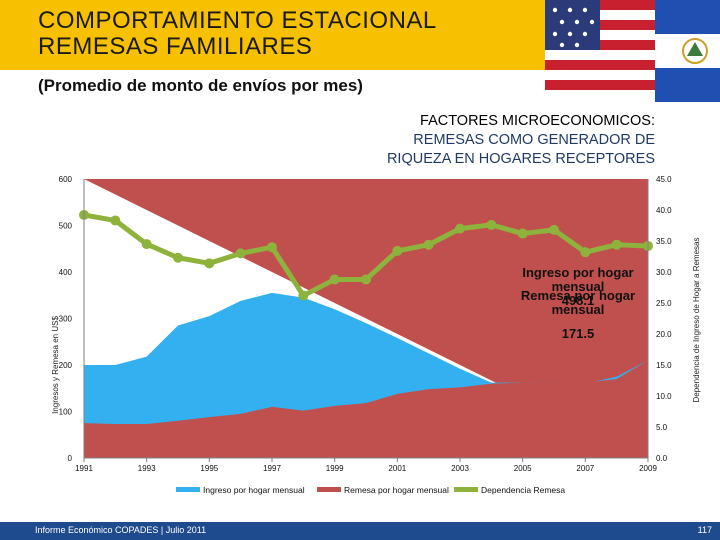  I want to click on usa-flag-icon, so click(600, 51).